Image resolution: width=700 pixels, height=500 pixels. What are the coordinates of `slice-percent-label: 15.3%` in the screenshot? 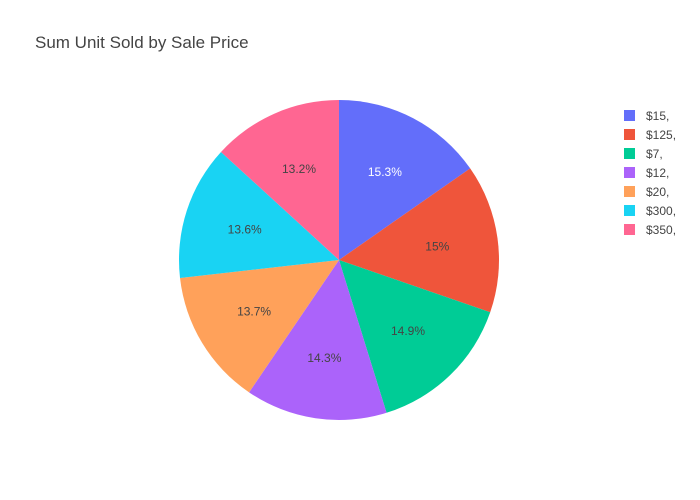 It's located at (385, 172).